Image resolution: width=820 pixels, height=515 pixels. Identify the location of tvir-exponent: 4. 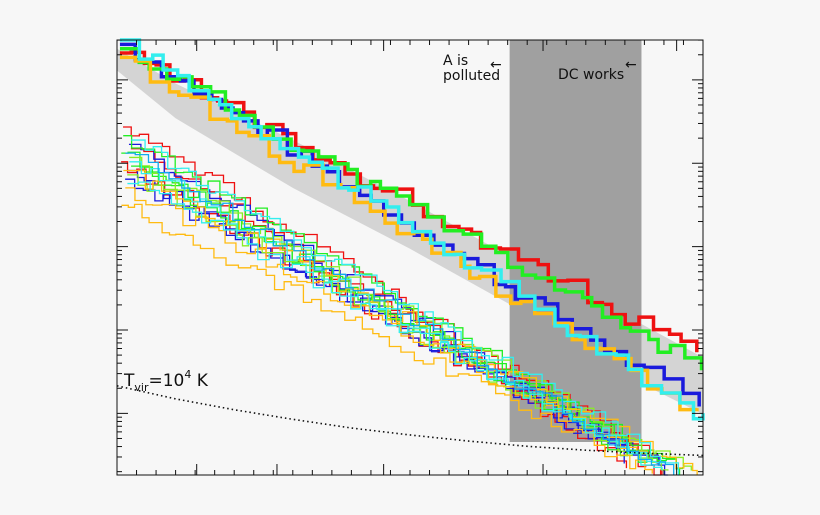
(187, 374).